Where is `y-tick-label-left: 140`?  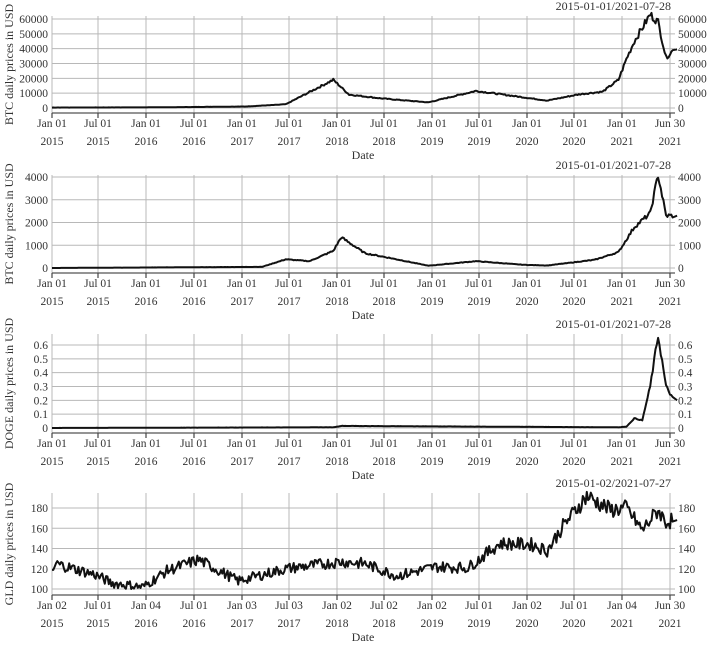
y-tick-label-left: 140 is located at coordinates (40, 550).